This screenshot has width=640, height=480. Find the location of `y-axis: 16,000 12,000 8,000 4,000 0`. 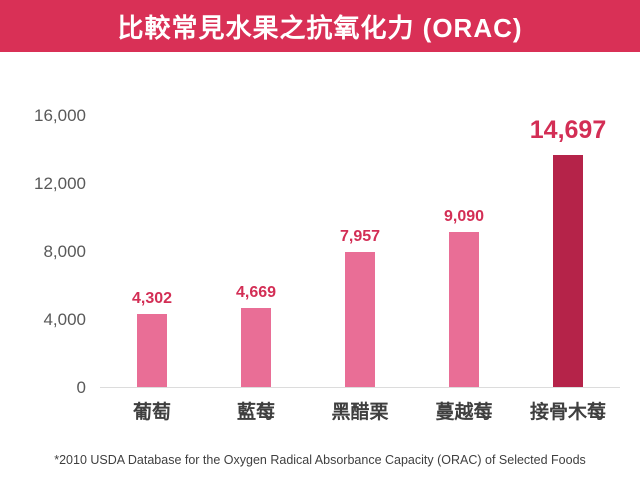

y-axis: 16,000 12,000 8,000 4,000 0 is located at coordinates (60, 251).